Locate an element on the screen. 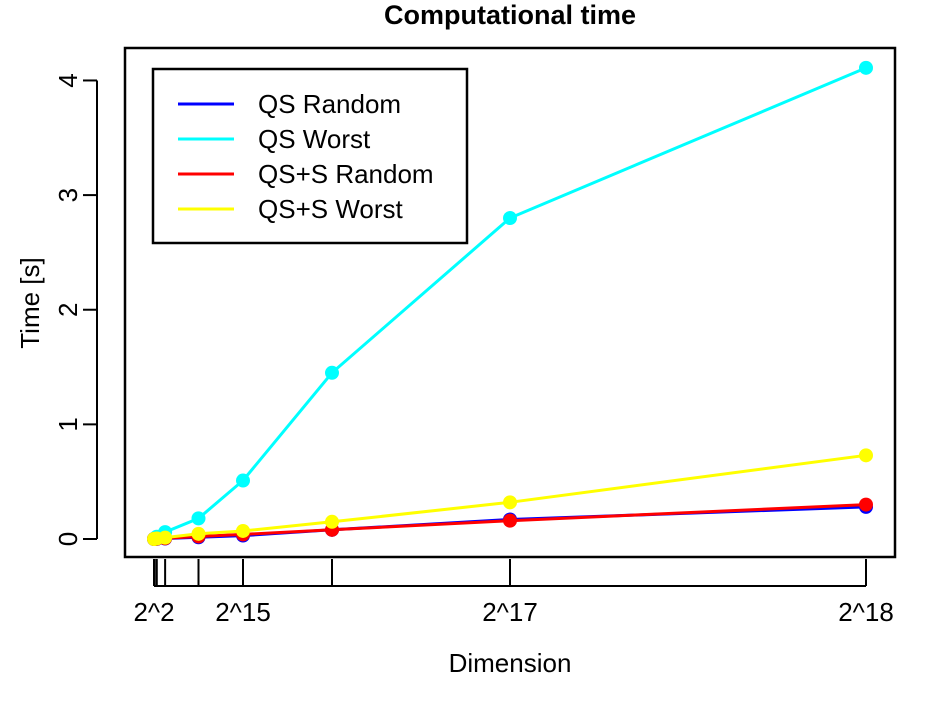 The width and height of the screenshot is (944, 708). legend-label-1: QS Worst is located at coordinates (314, 139).